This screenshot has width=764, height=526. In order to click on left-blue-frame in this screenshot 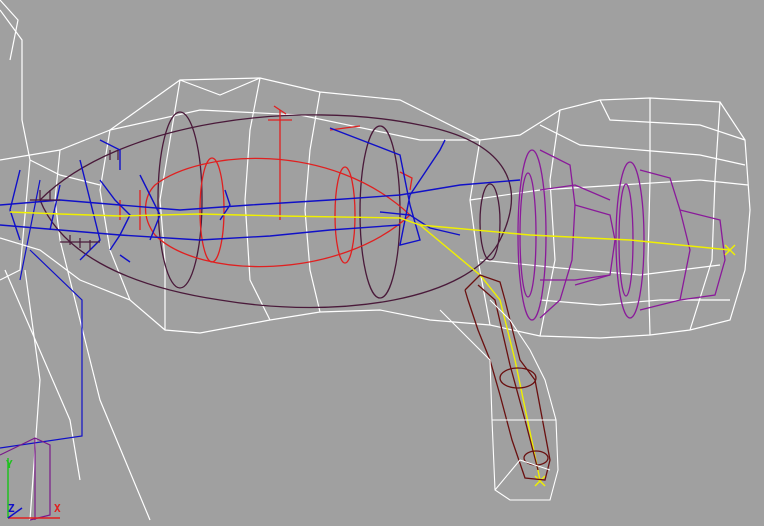, I will do `click(41, 314)`.